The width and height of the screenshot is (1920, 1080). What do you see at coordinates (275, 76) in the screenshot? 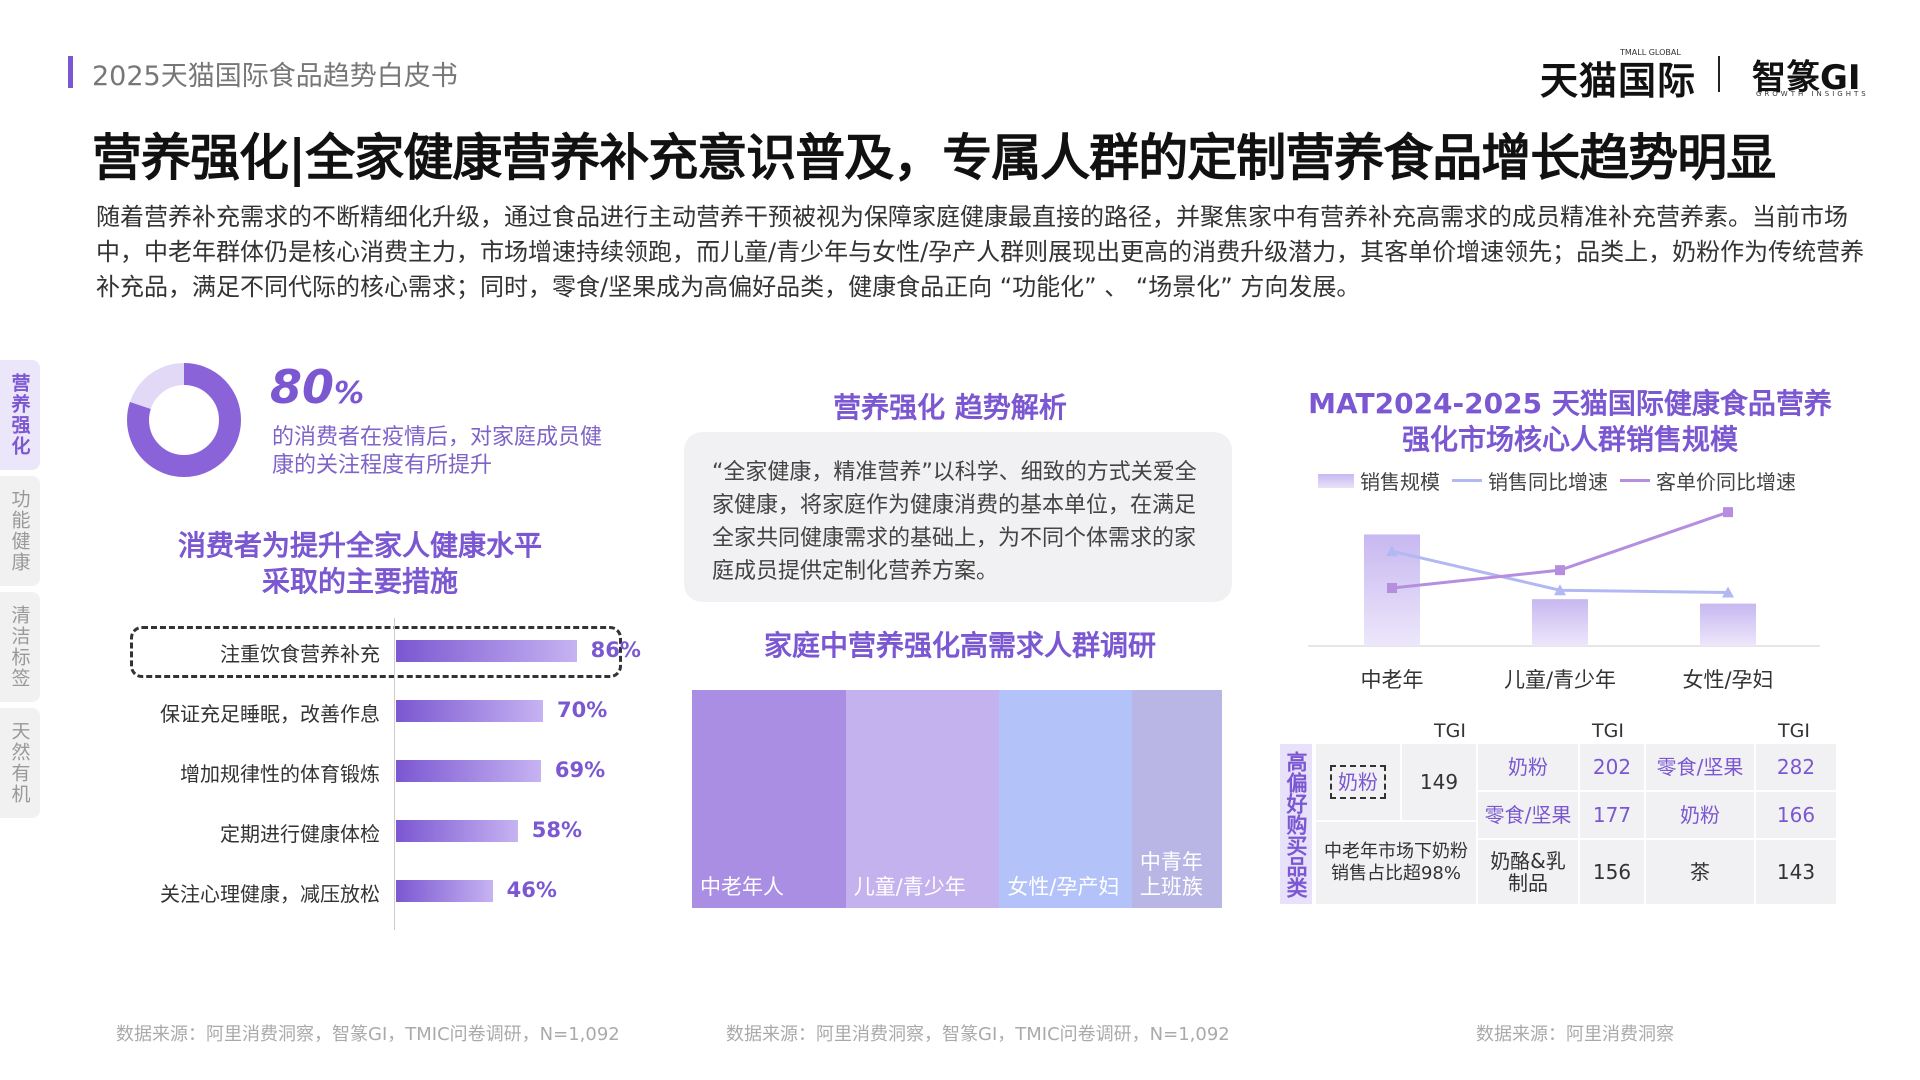
I see `report-title: 2025天猫国际食品趋势白皮书` at bounding box center [275, 76].